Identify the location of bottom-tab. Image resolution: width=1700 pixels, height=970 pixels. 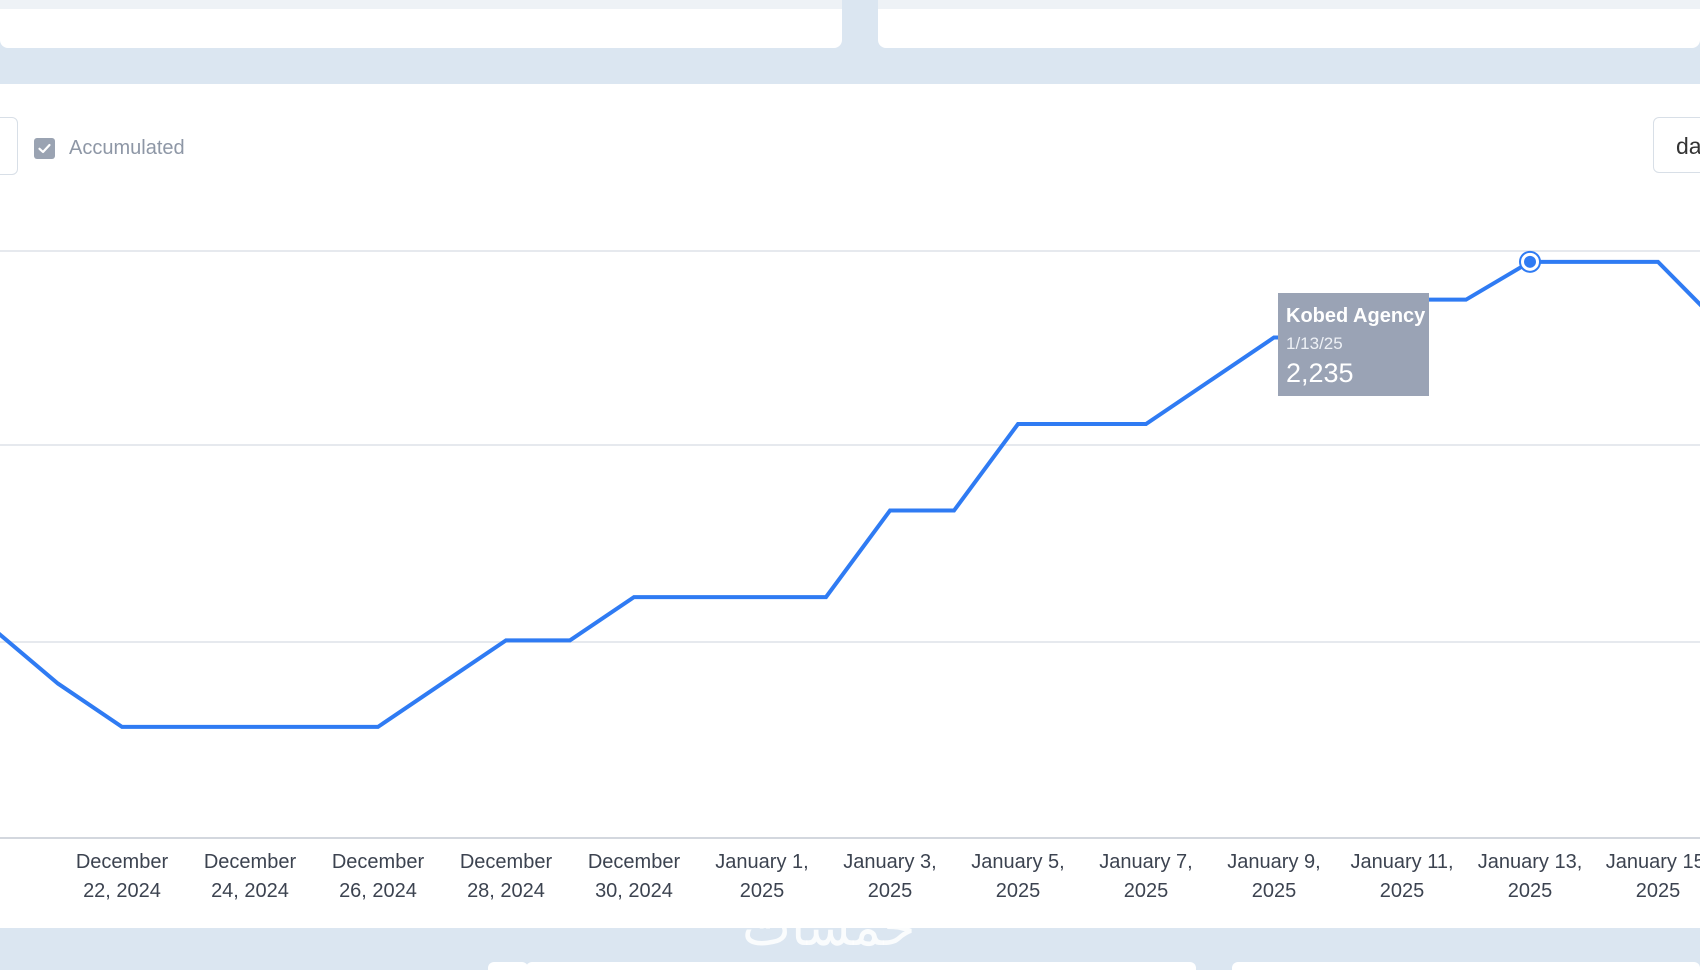
(508, 966).